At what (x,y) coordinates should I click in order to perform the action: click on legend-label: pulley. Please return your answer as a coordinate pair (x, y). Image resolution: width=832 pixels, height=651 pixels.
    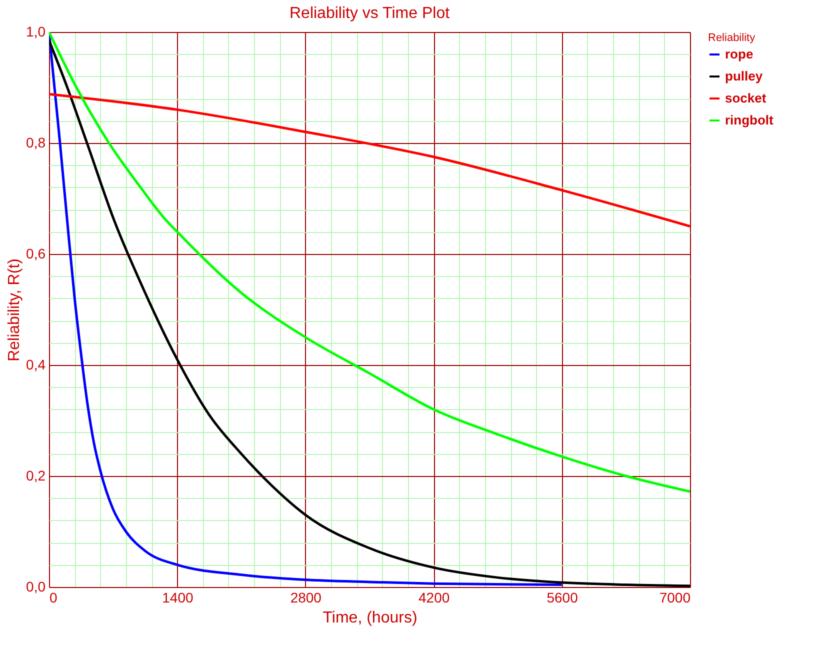
    Looking at the image, I should click on (744, 76).